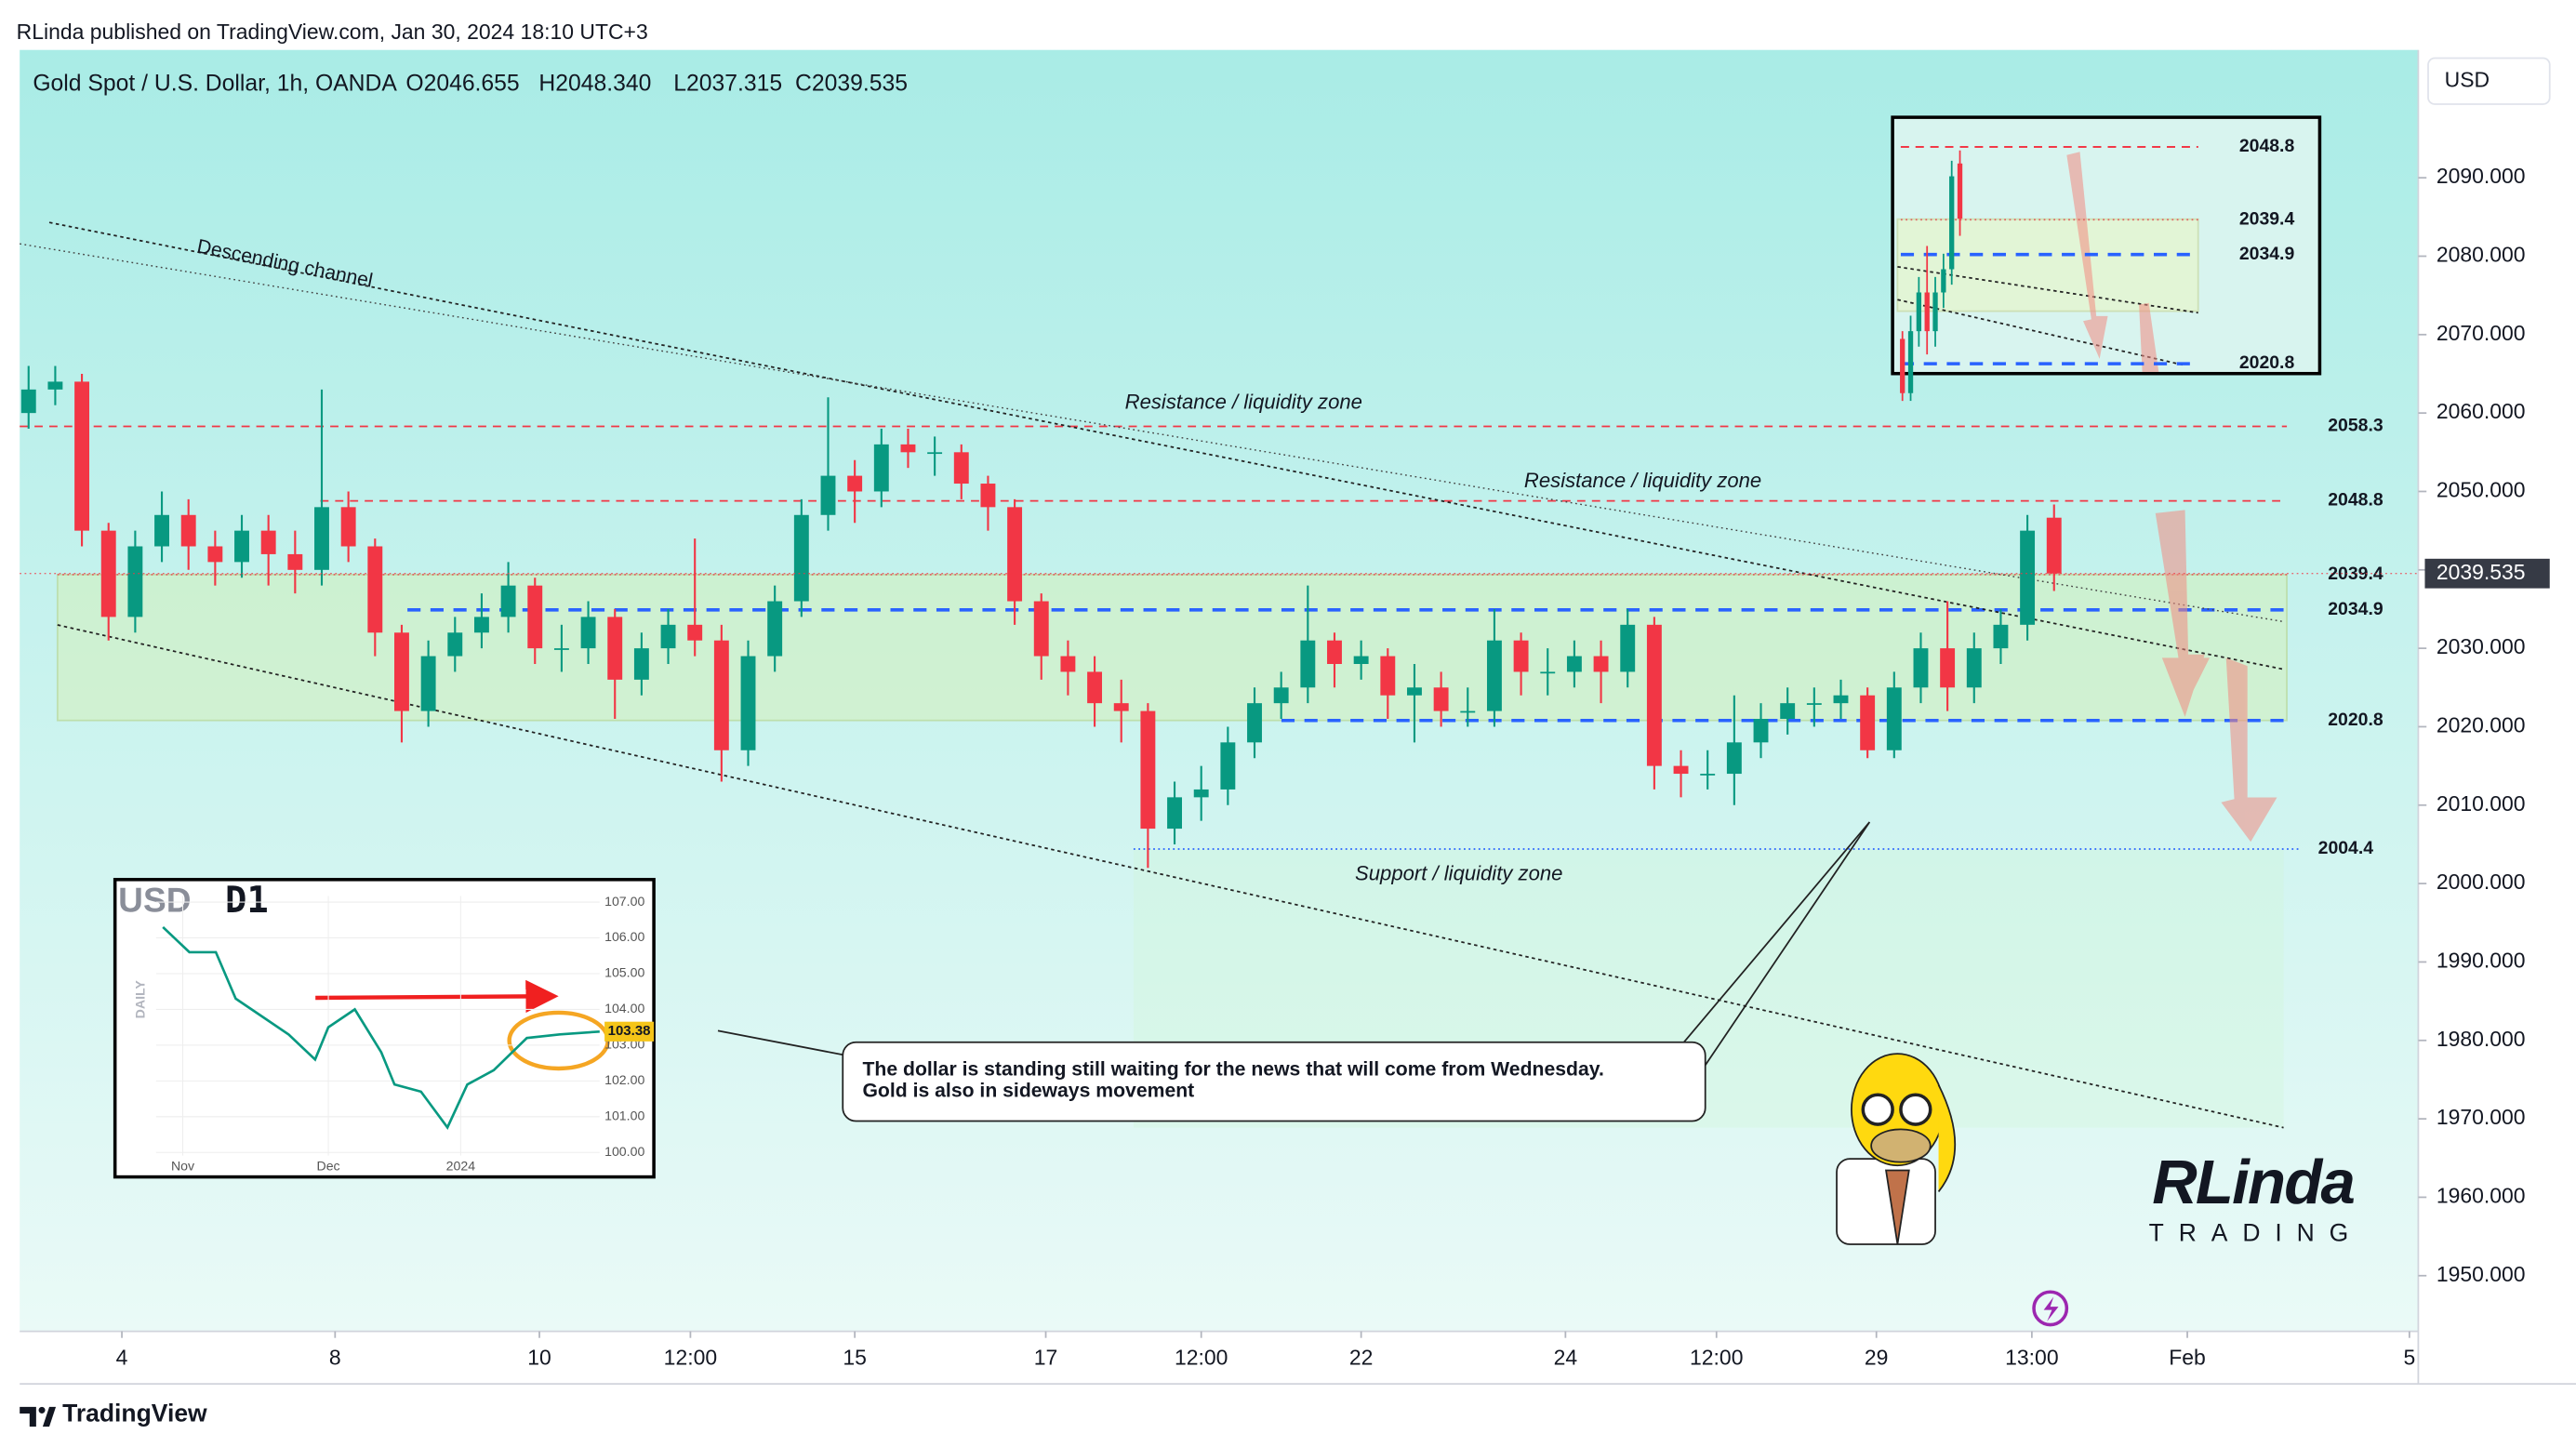 Image resolution: width=2576 pixels, height=1447 pixels. What do you see at coordinates (1877, 1358) in the screenshot?
I see `x-tick-label: 29` at bounding box center [1877, 1358].